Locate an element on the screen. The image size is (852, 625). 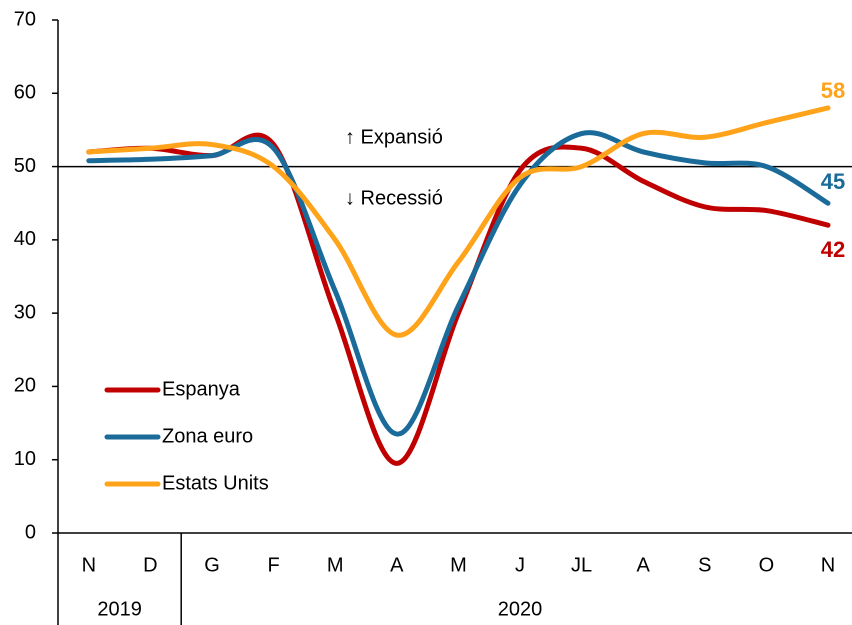
annotation: ↓ Recessió is located at coordinates (394, 198).